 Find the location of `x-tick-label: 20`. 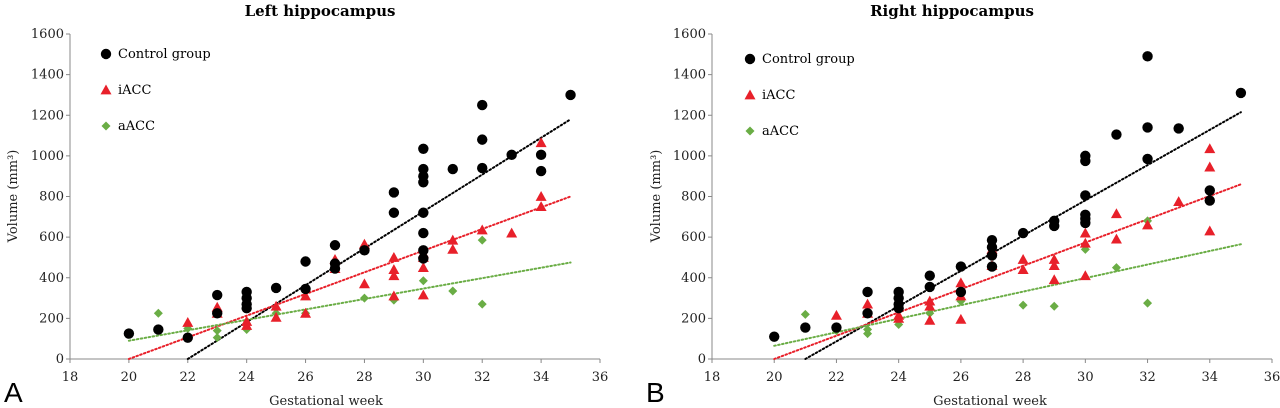

x-tick-label: 20 is located at coordinates (129, 377).